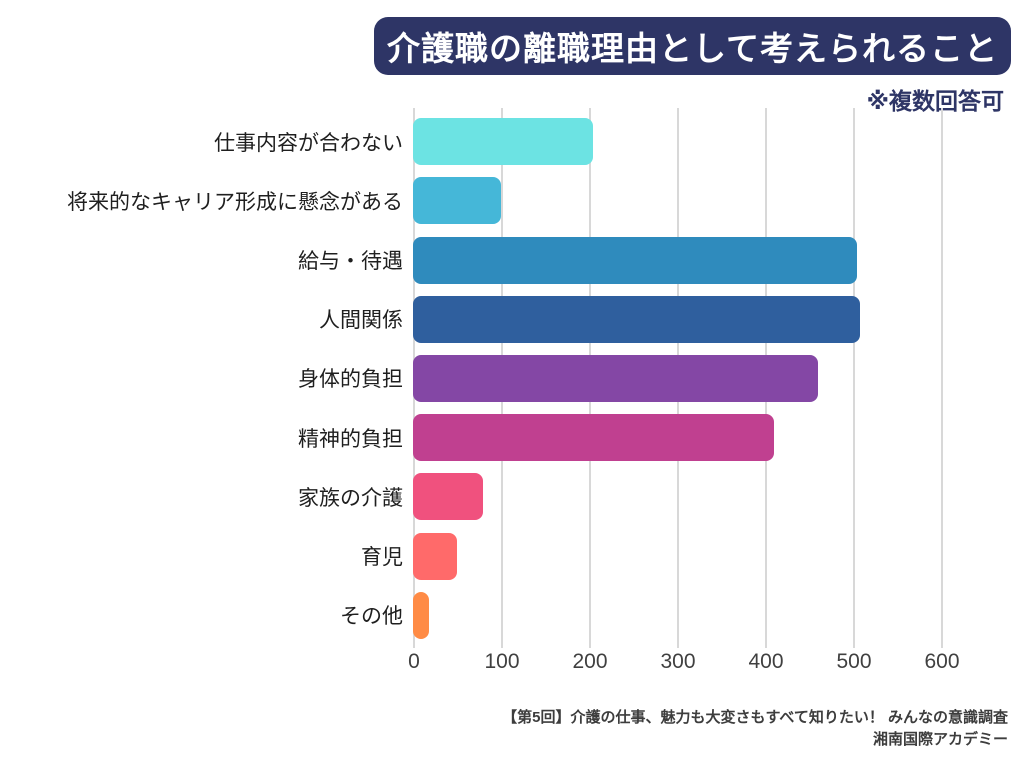 This screenshot has height=768, width=1024. What do you see at coordinates (371, 617) in the screenshot?
I see `category-label: その他` at bounding box center [371, 617].